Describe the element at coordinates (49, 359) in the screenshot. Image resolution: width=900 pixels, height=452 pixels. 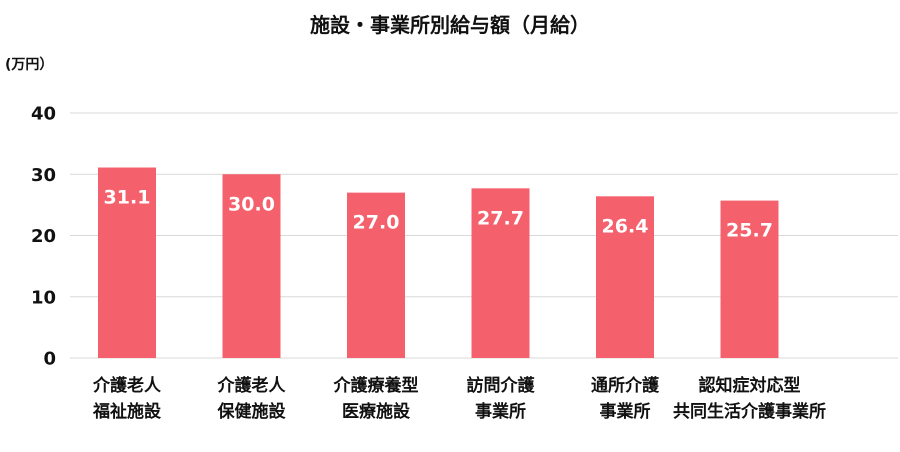
I see `y-tick-label-0: 0` at that location.